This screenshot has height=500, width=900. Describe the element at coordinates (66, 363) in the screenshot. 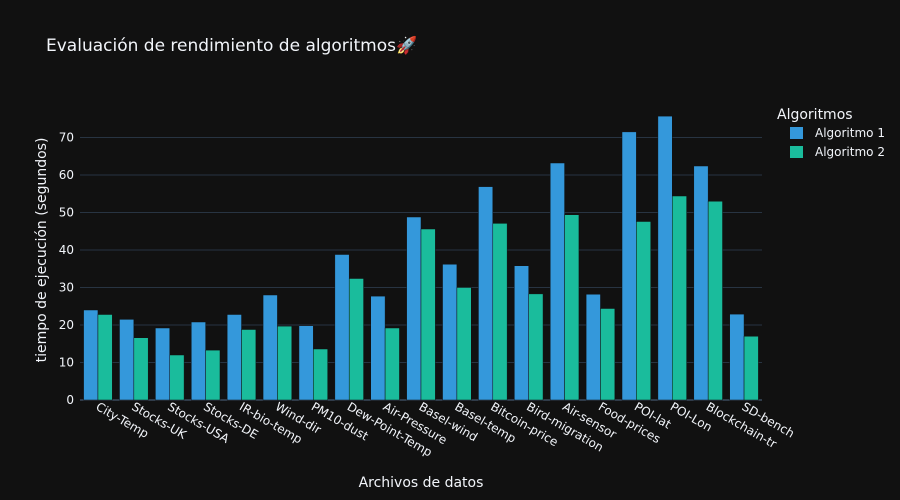

I see `y-tick-label: 10` at that location.